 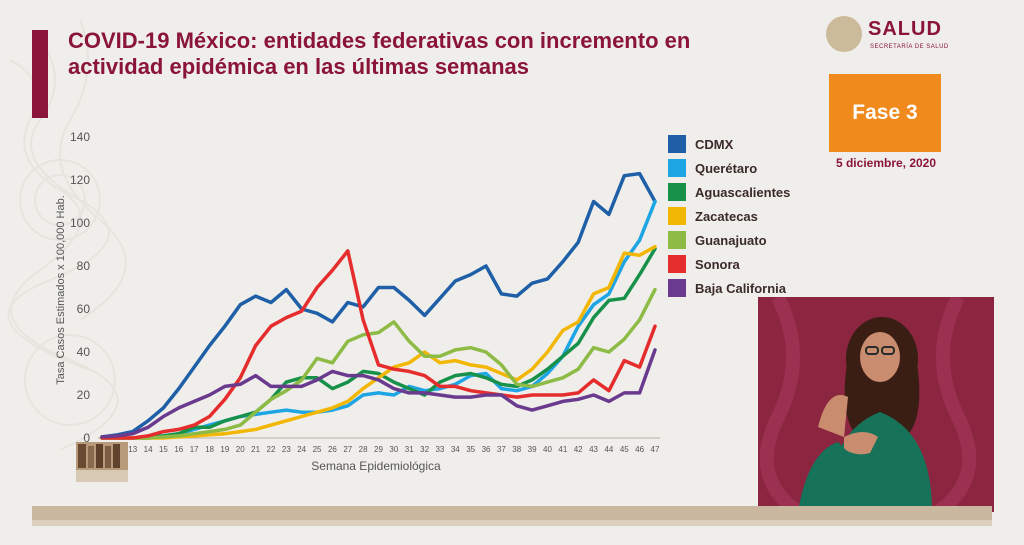 I want to click on x-tick-label: 27, so click(x=347, y=449).